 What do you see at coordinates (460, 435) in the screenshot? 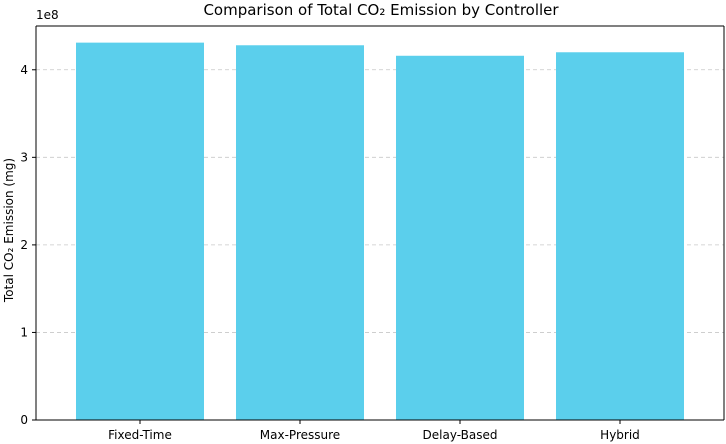
I see `x-tick-label: Delay-Based` at bounding box center [460, 435].